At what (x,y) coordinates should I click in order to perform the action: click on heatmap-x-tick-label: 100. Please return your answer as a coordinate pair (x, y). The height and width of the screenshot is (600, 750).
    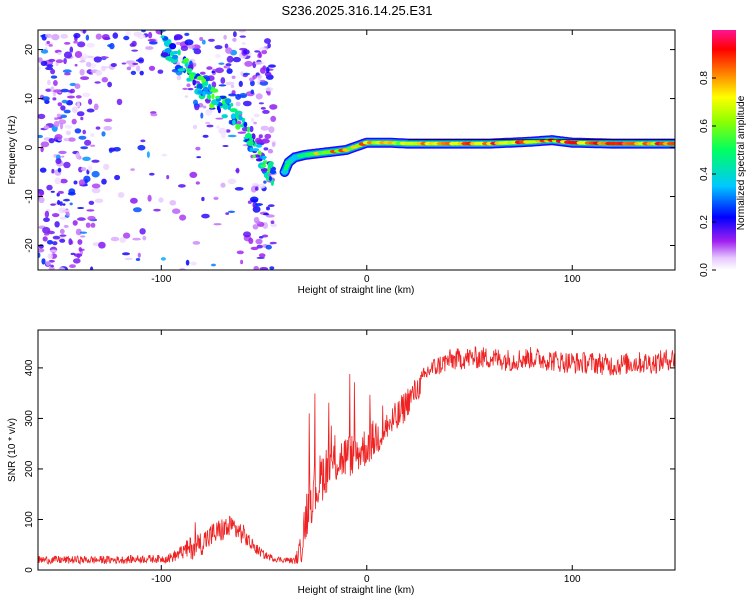
    Looking at the image, I should click on (572, 279).